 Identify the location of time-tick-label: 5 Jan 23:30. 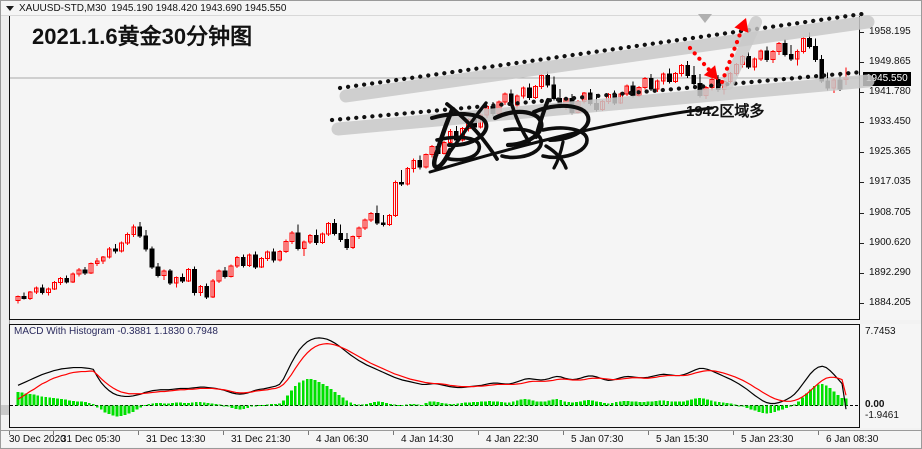
(767, 439).